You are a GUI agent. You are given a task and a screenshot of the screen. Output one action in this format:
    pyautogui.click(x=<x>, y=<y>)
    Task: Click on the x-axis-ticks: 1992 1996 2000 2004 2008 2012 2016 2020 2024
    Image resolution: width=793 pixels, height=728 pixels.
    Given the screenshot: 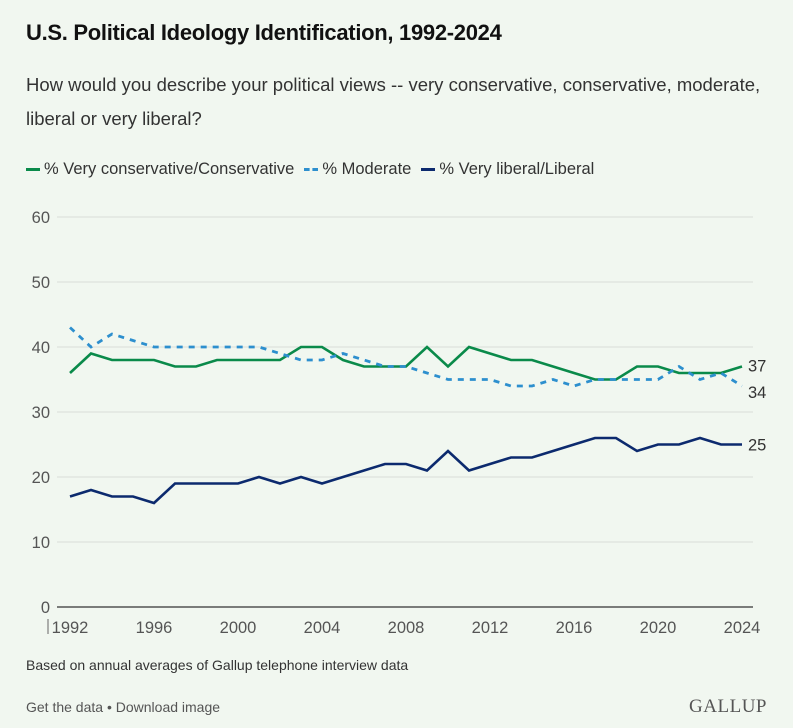 What is the action you would take?
    pyautogui.click(x=404, y=628)
    